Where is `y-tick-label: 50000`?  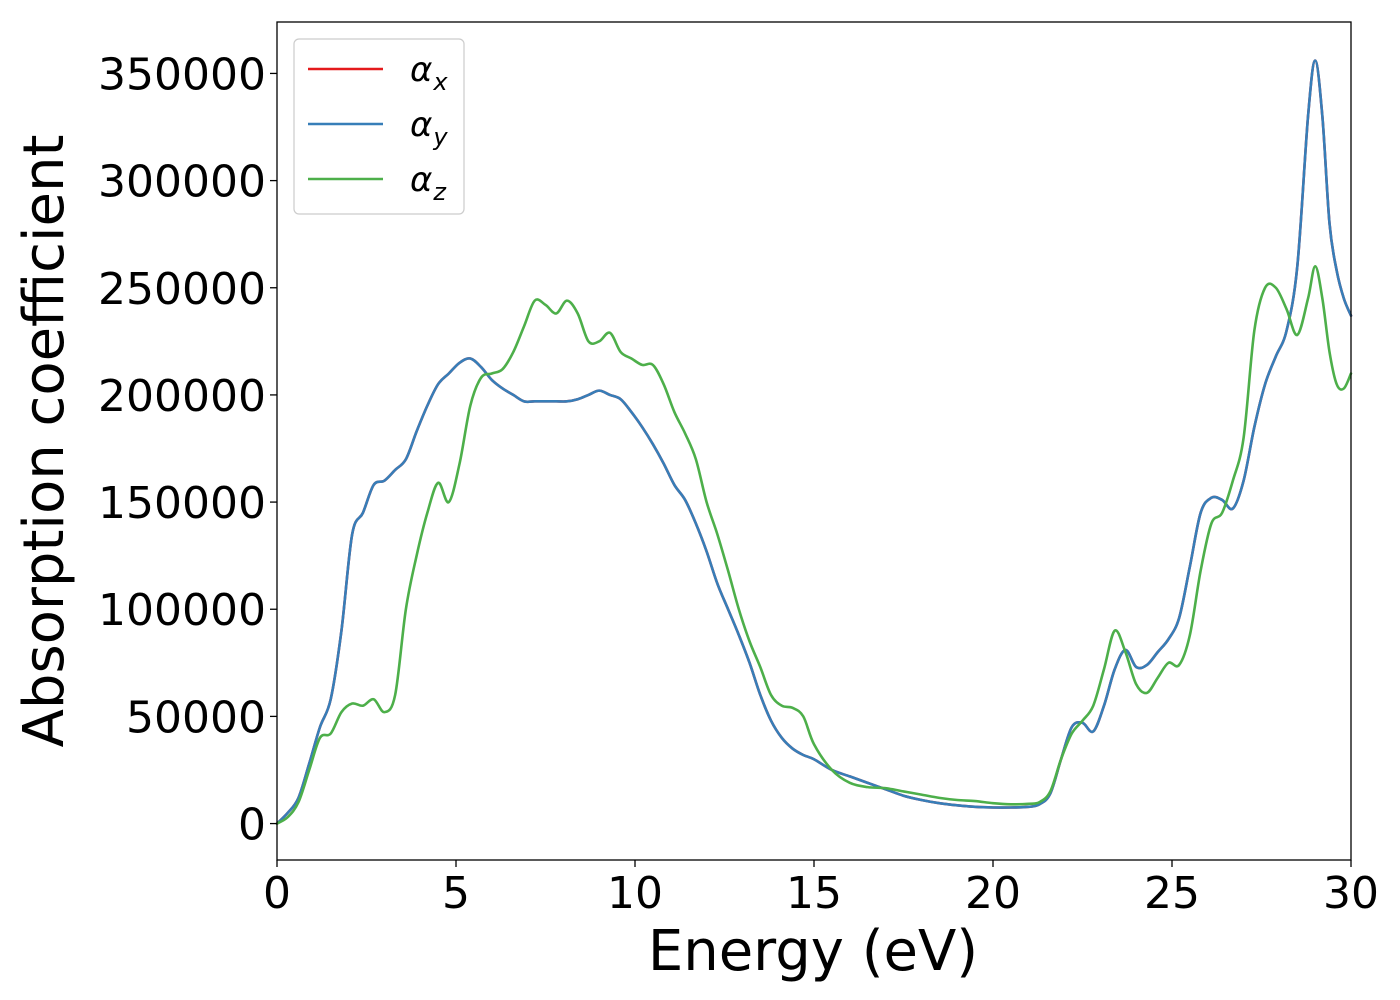 y-tick-label: 50000 is located at coordinates (196, 717).